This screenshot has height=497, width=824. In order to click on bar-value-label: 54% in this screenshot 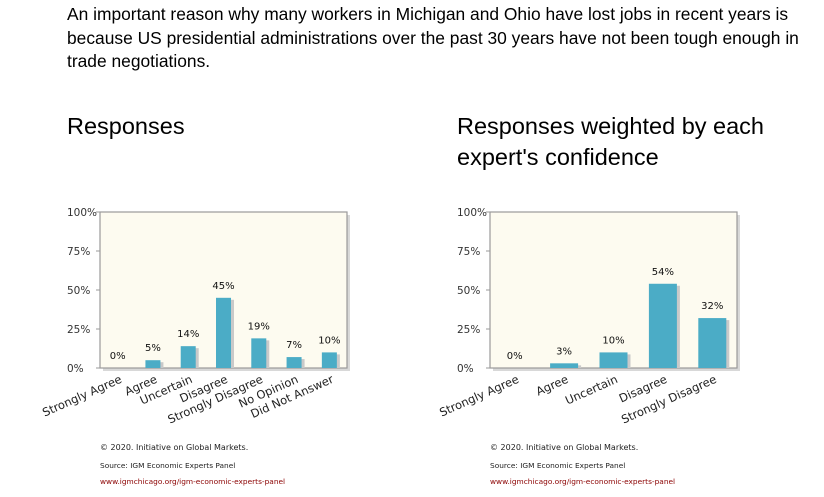, I will do `click(663, 272)`.